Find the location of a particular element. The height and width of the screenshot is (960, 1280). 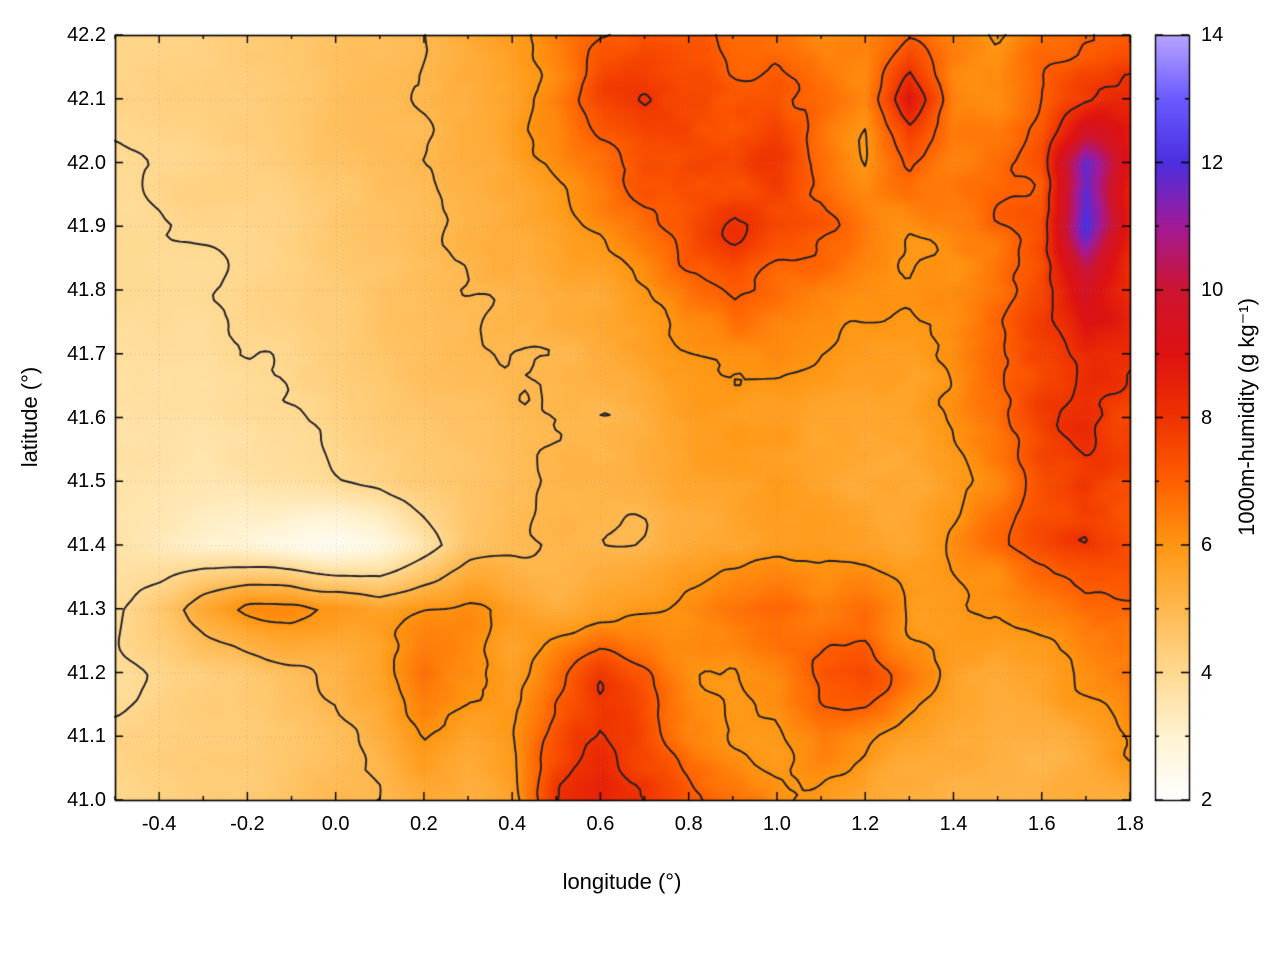

colorbar-tick-label: 4 is located at coordinates (1207, 672).